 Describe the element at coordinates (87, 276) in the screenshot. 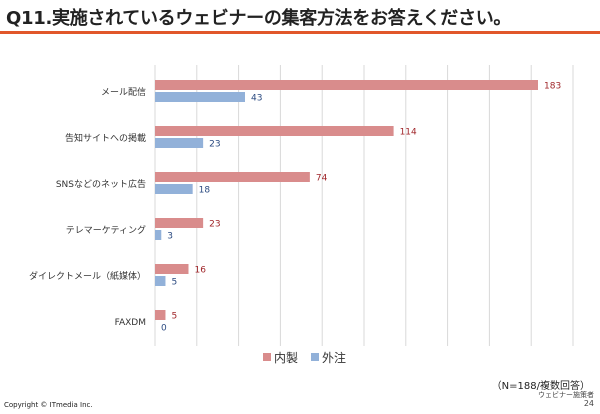

I see `category-label: ダイレクトメール（紙媒体）` at that location.